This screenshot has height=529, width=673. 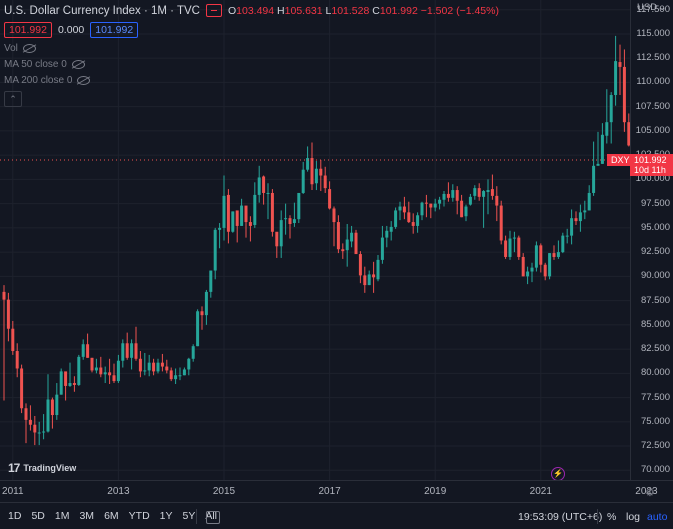 What do you see at coordinates (251, 80) in the screenshot?
I see `indicator-ma200: MA 200 close 0` at bounding box center [251, 80].